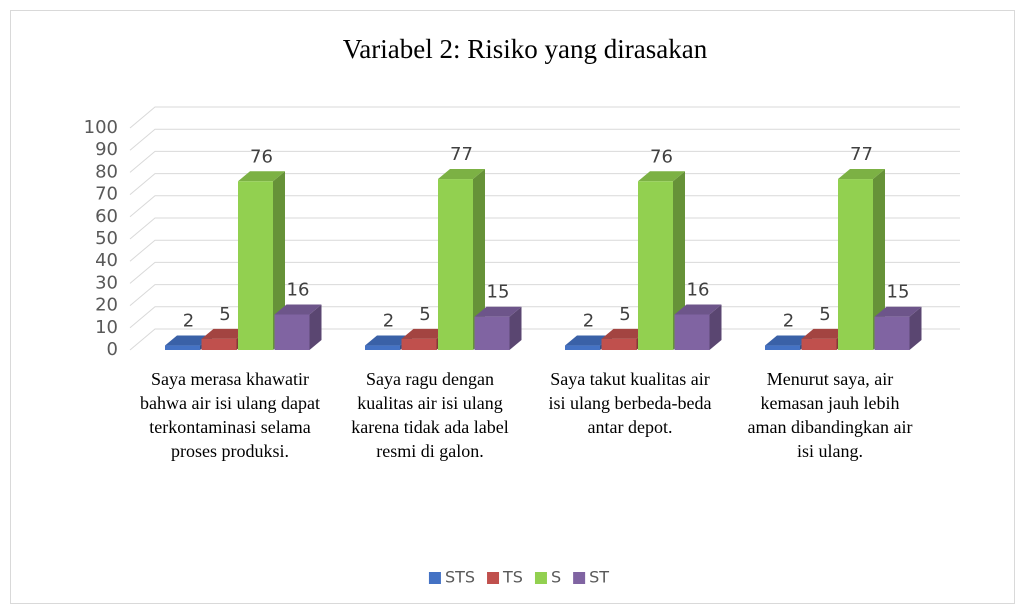 Image resolution: width=1025 pixels, height=605 pixels. What do you see at coordinates (106, 260) in the screenshot?
I see `y-tick-label: 40` at bounding box center [106, 260].